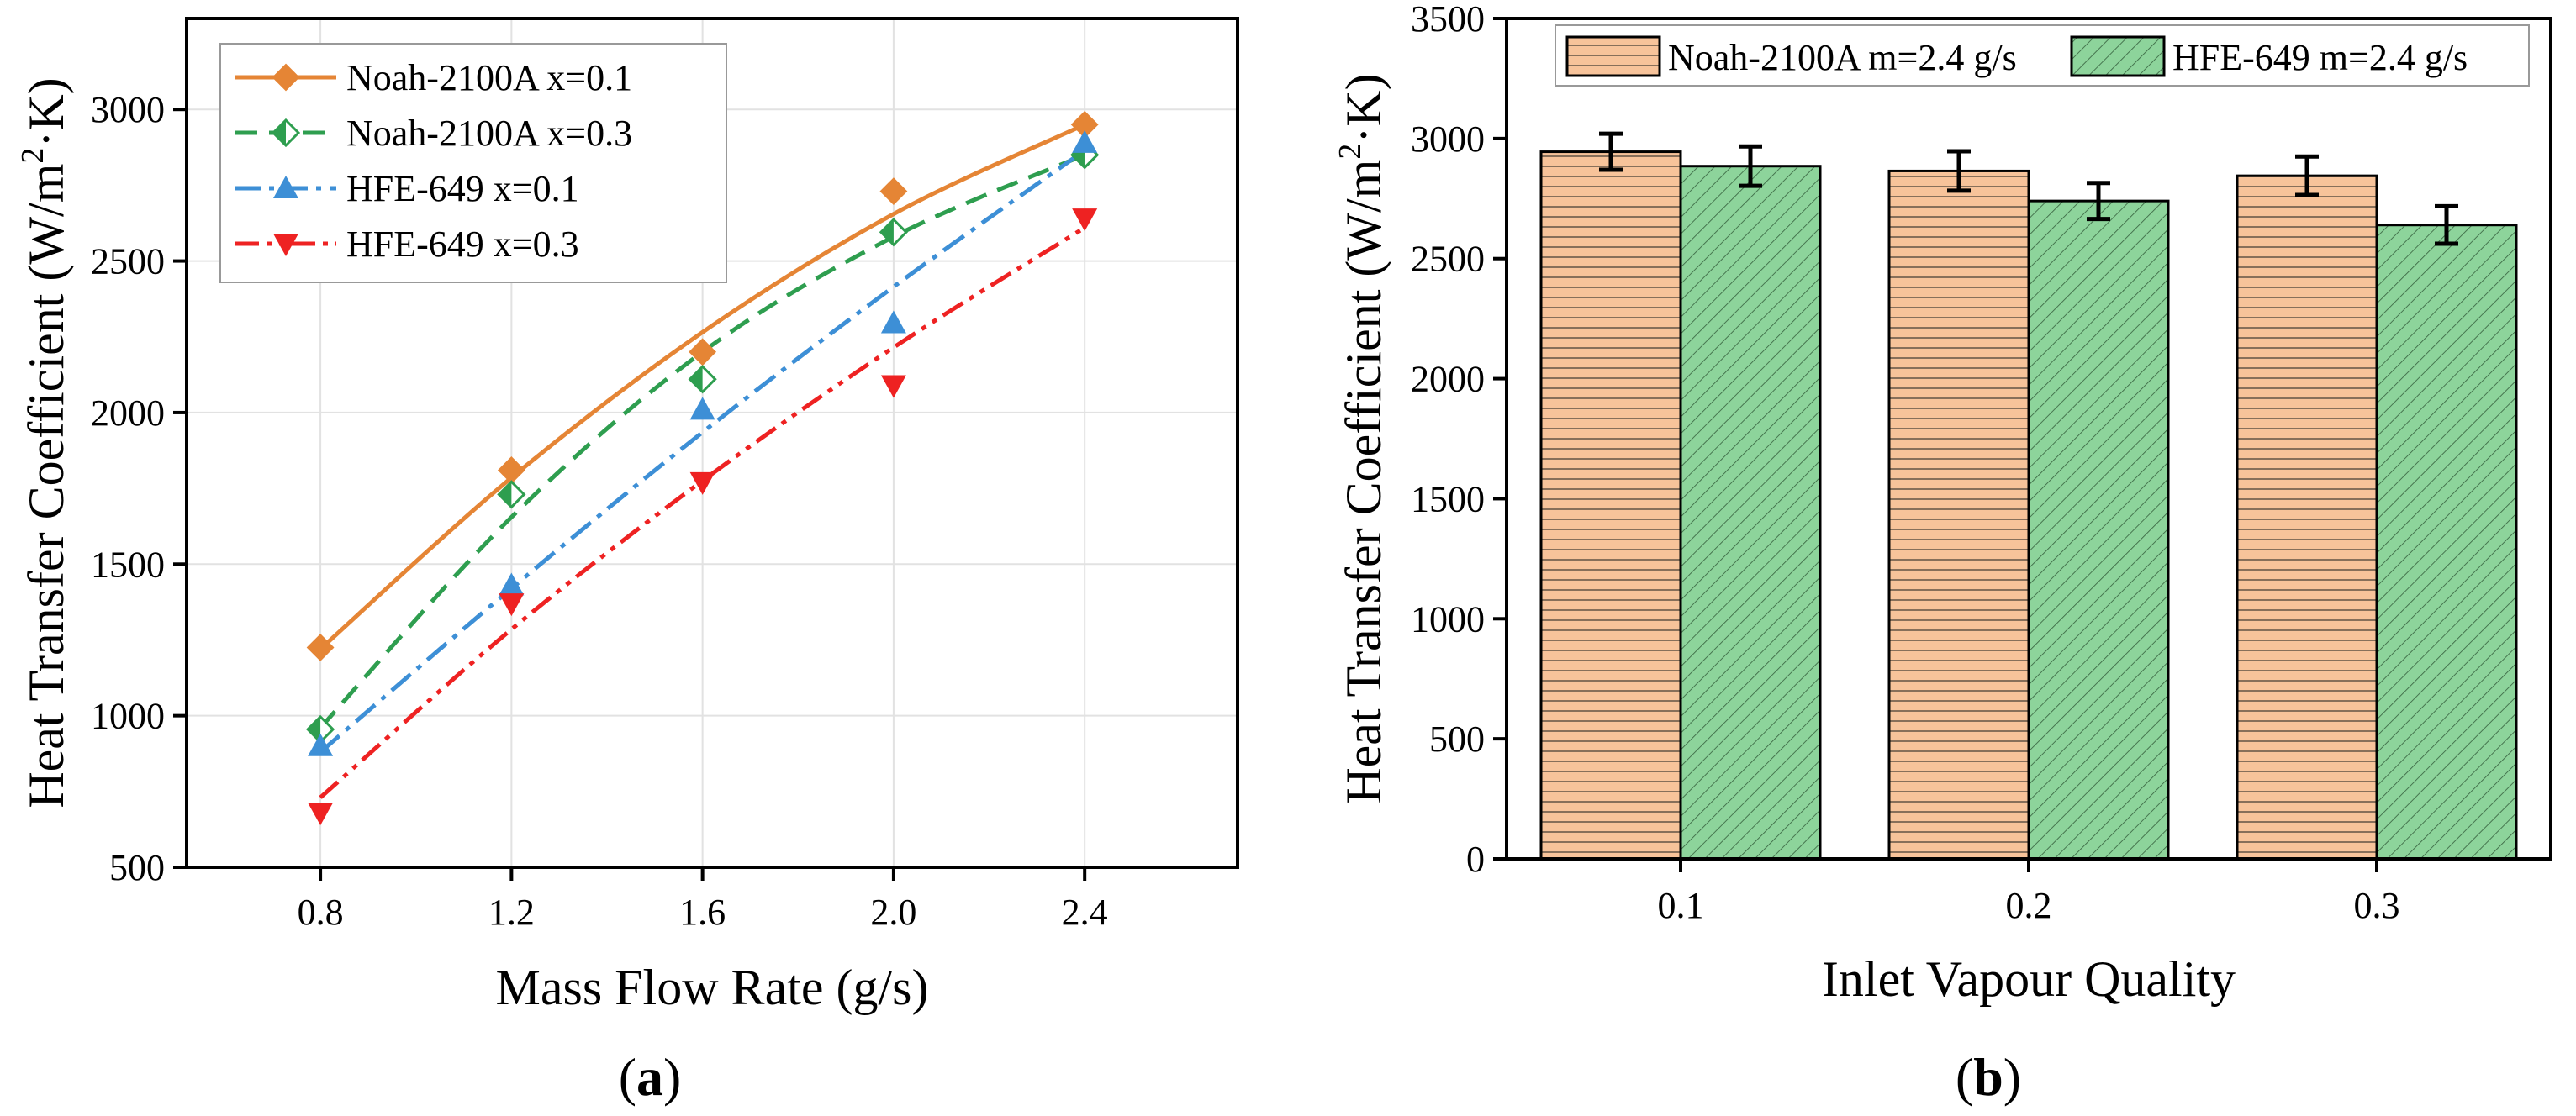 Image resolution: width=2576 pixels, height=1116 pixels. Describe the element at coordinates (128, 261) in the screenshot. I see `a-ytick-label-4: 2500` at that location.